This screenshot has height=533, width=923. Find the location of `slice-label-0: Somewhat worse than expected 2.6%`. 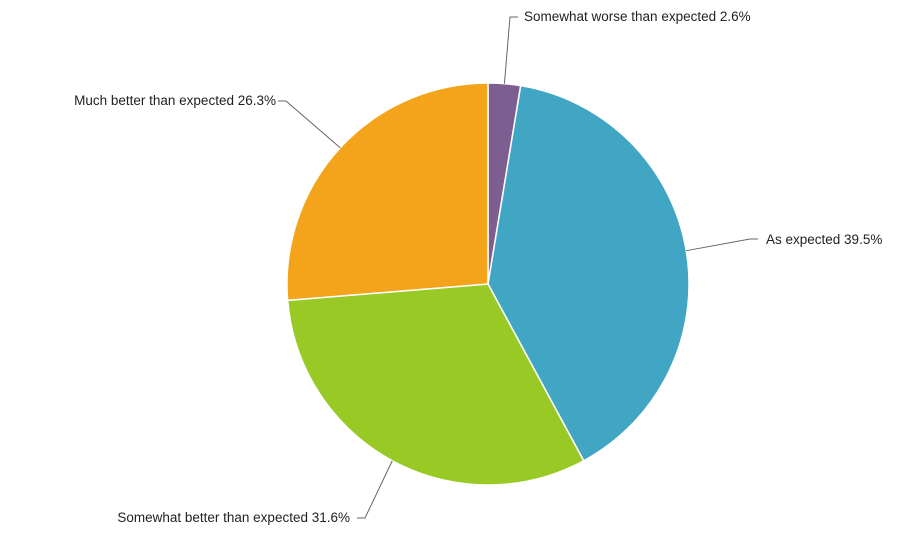

slice-label-0: Somewhat worse than expected 2.6% is located at coordinates (637, 16).